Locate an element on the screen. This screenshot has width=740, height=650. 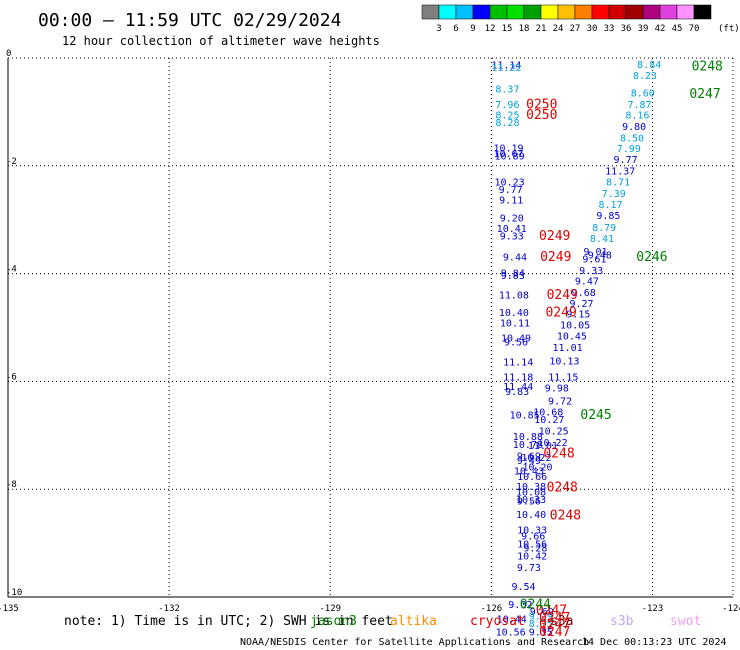
wave-height-label: 11.01 is located at coordinates (543, 446).